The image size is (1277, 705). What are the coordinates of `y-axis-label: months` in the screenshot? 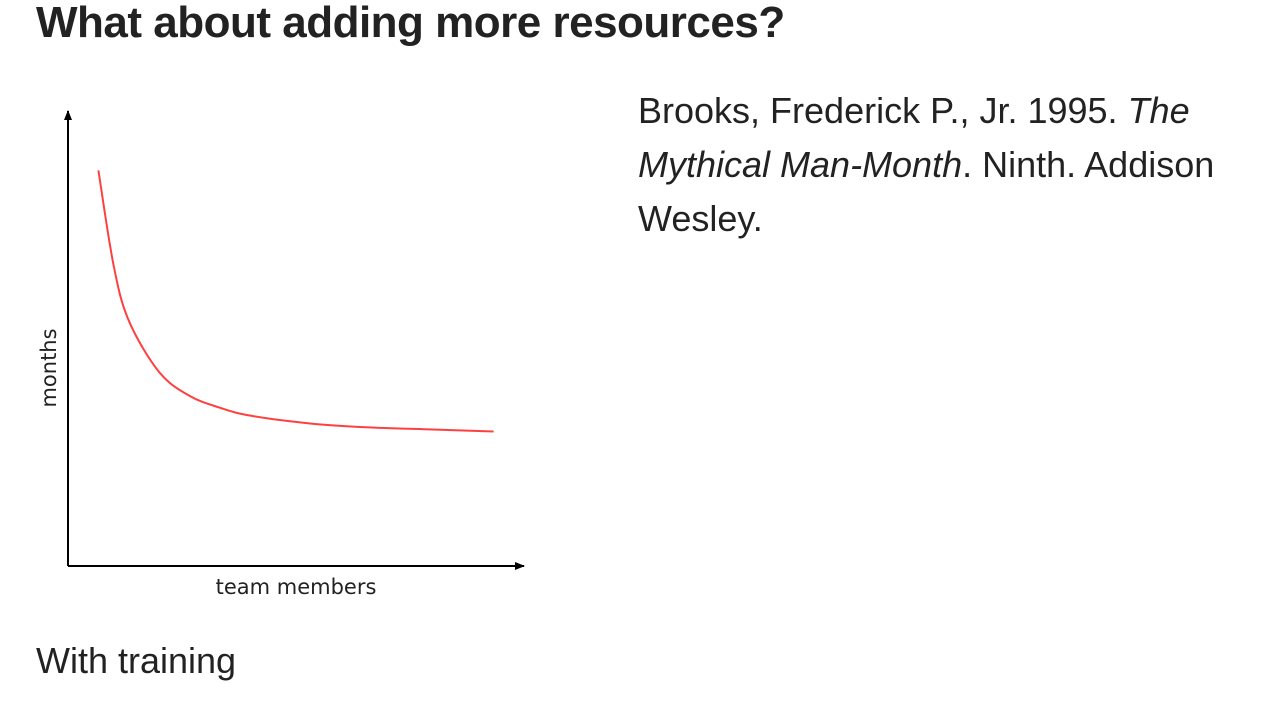 It's located at (49, 367).